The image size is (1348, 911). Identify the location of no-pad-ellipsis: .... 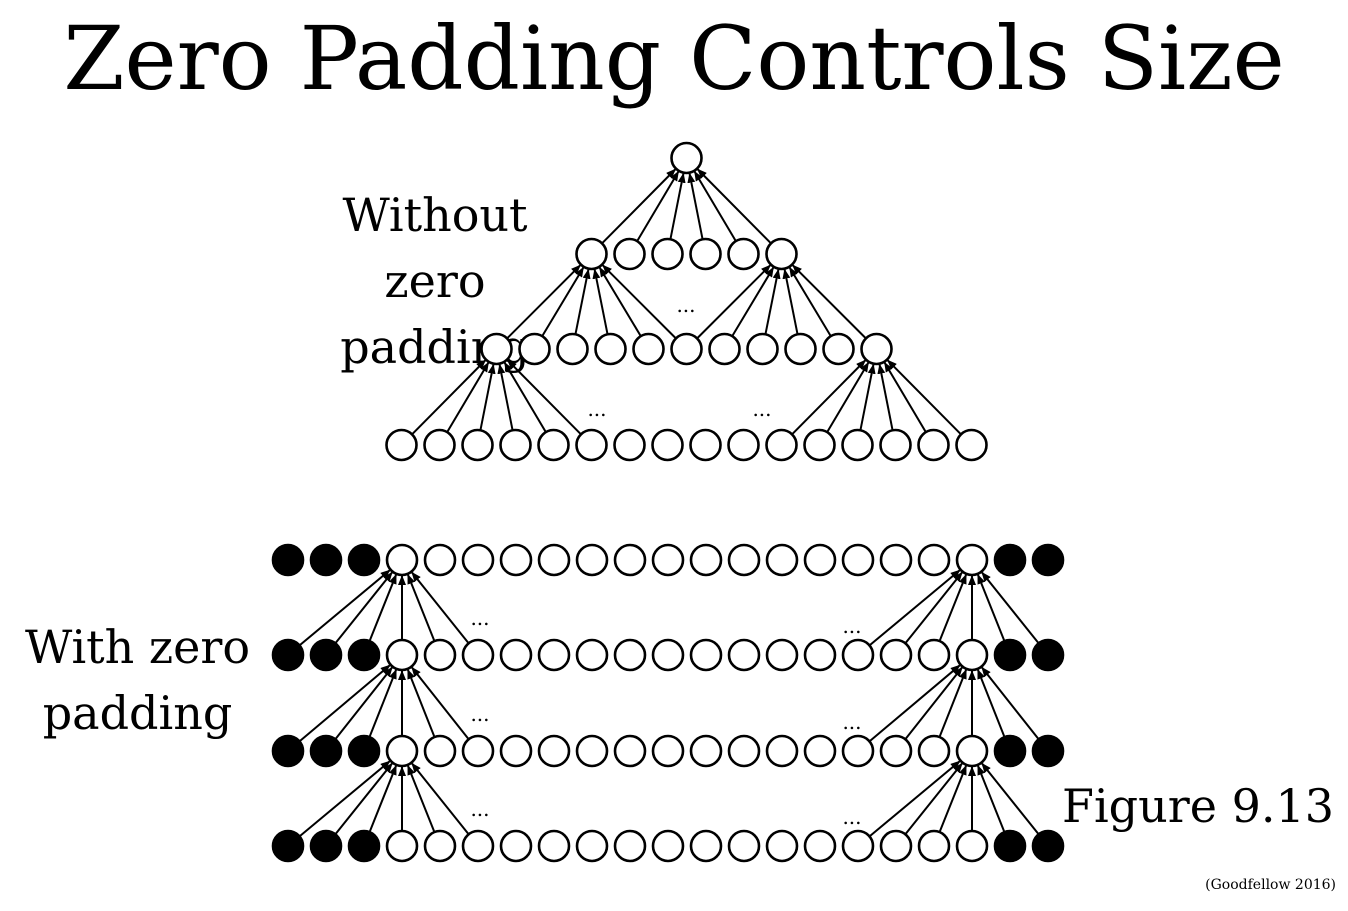
(685, 305).